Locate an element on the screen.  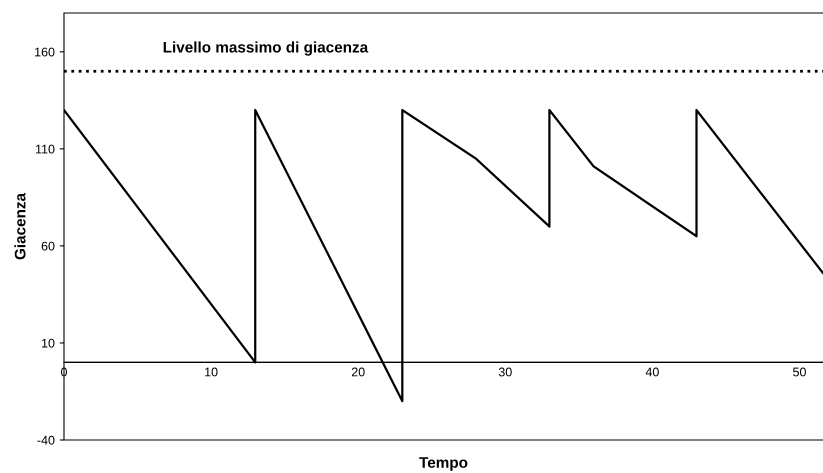
x-tick-label: 20 is located at coordinates (358, 372).